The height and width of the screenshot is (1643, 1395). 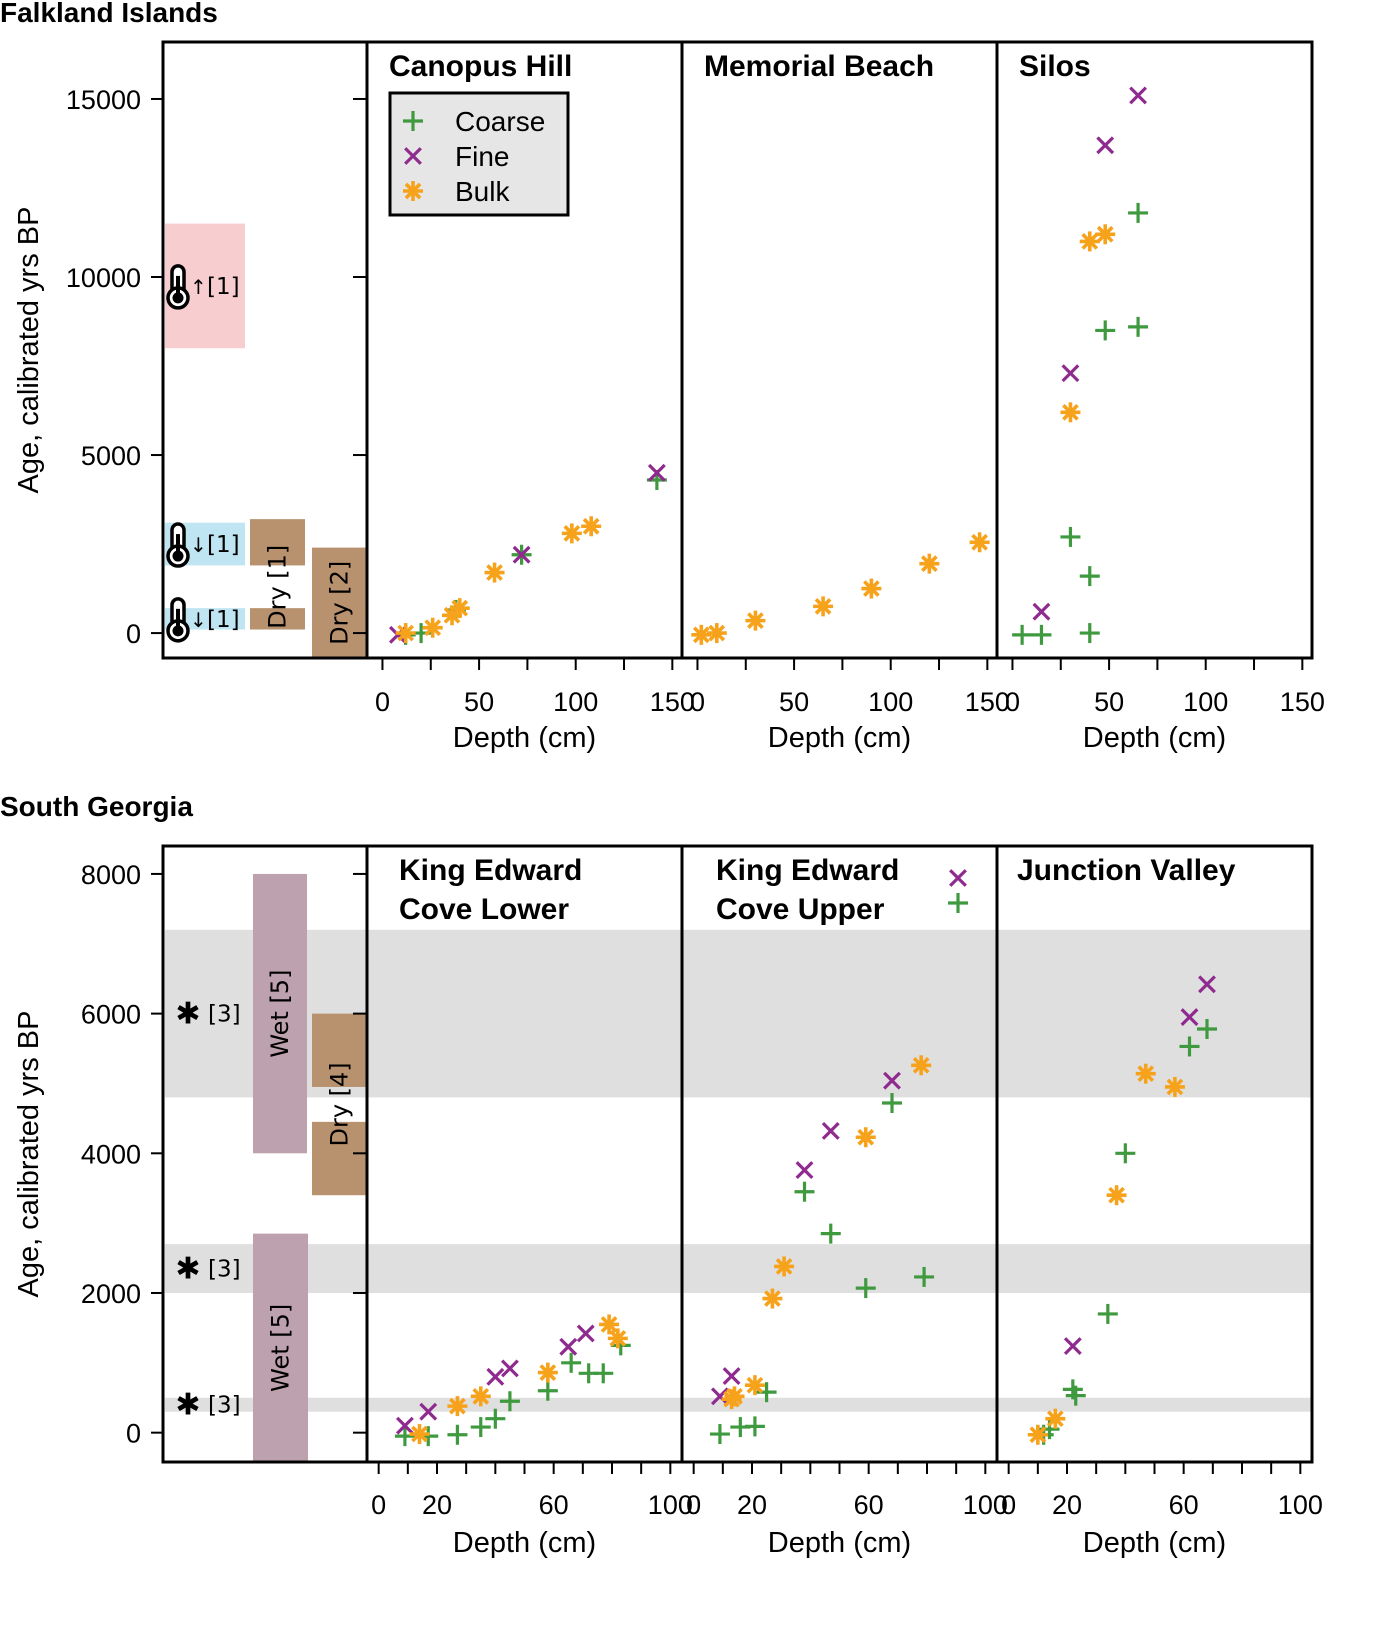 I want to click on y-tick-label: 15000, so click(x=103, y=100).